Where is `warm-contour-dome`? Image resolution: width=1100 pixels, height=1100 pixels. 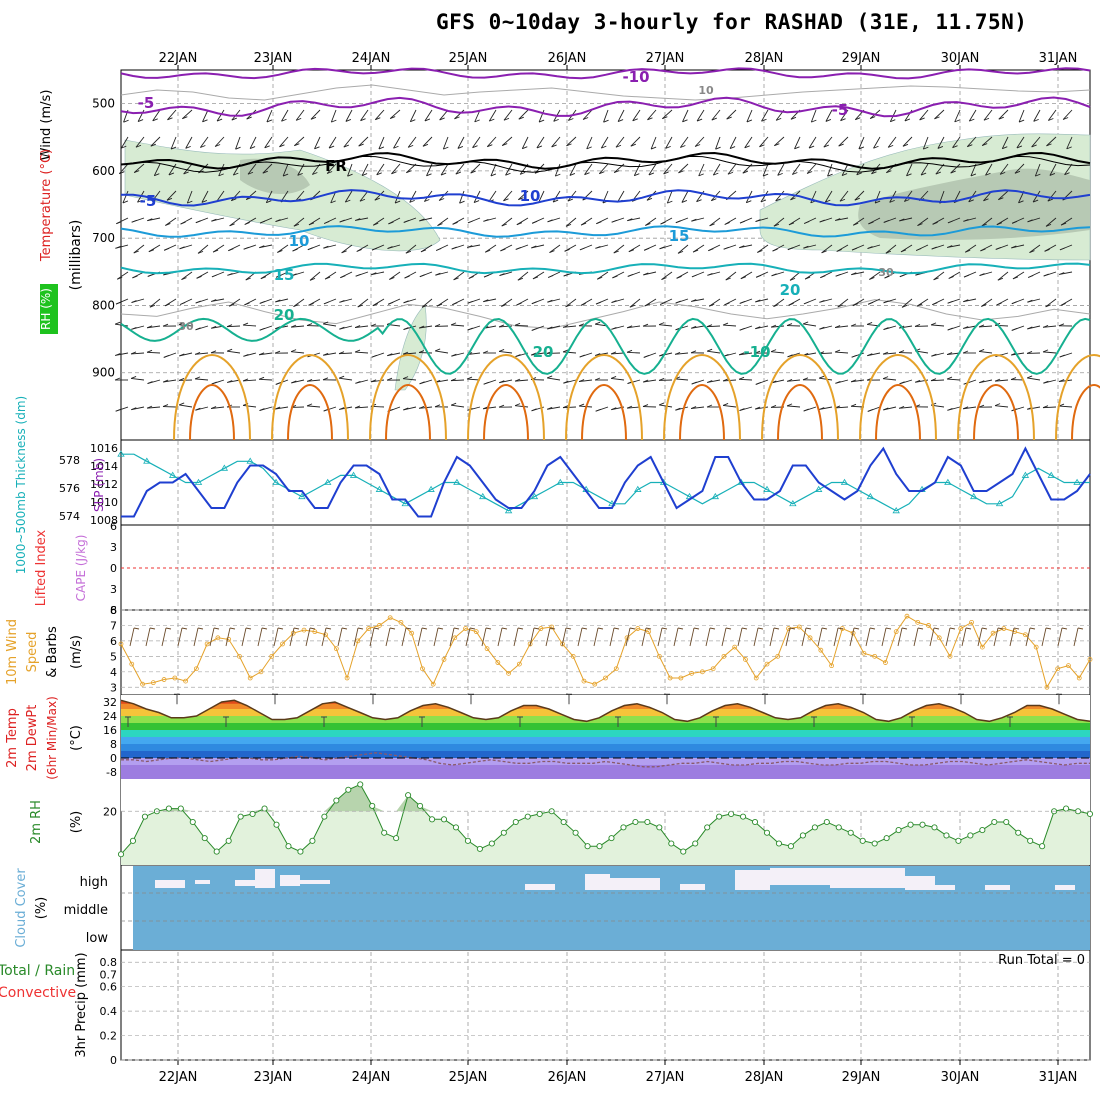
warm-contour-dome is located at coordinates (310, 397).